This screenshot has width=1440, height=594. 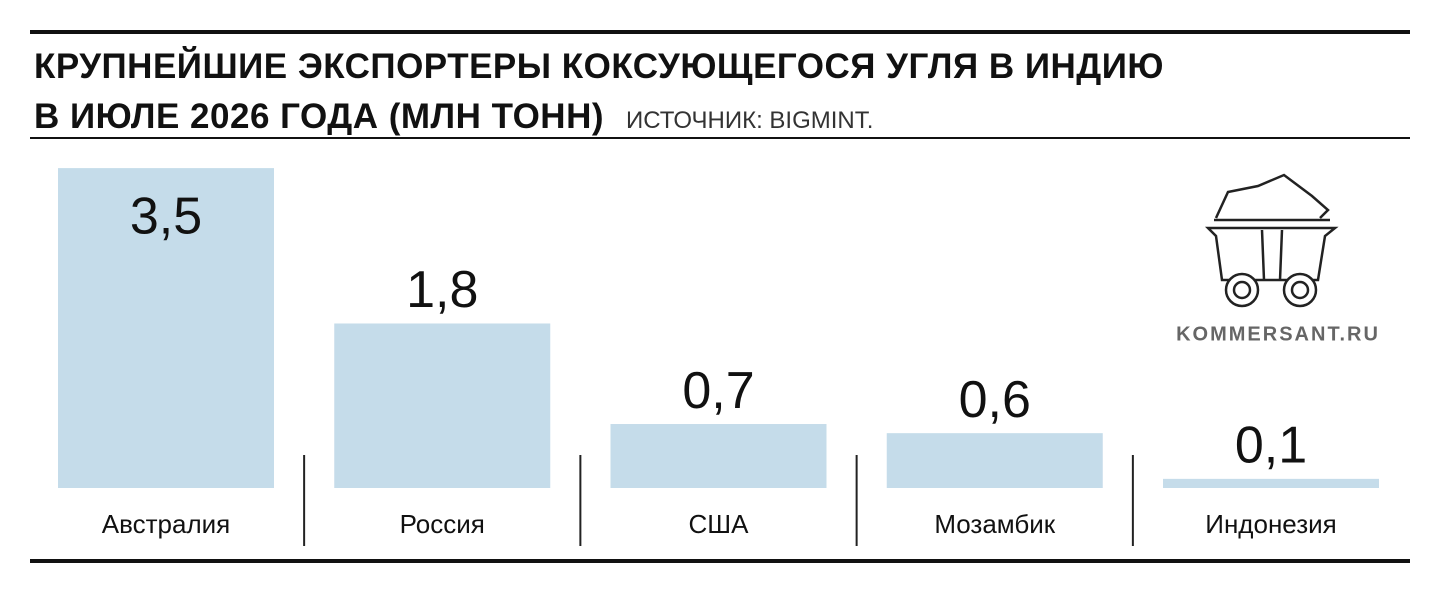 What do you see at coordinates (720, 561) in the screenshot?
I see `bottom-rule` at bounding box center [720, 561].